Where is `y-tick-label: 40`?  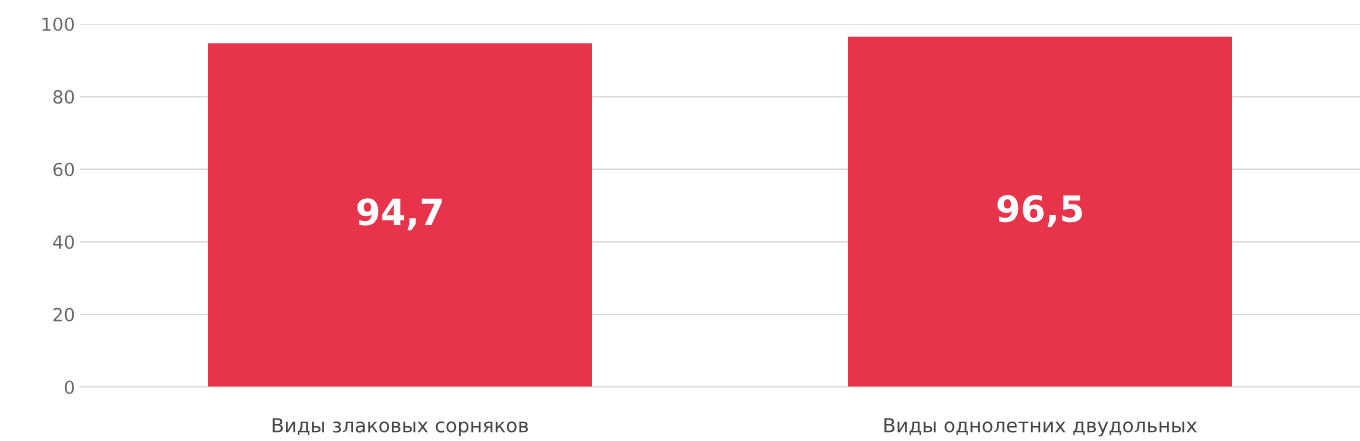 y-tick-label: 40 is located at coordinates (63, 242).